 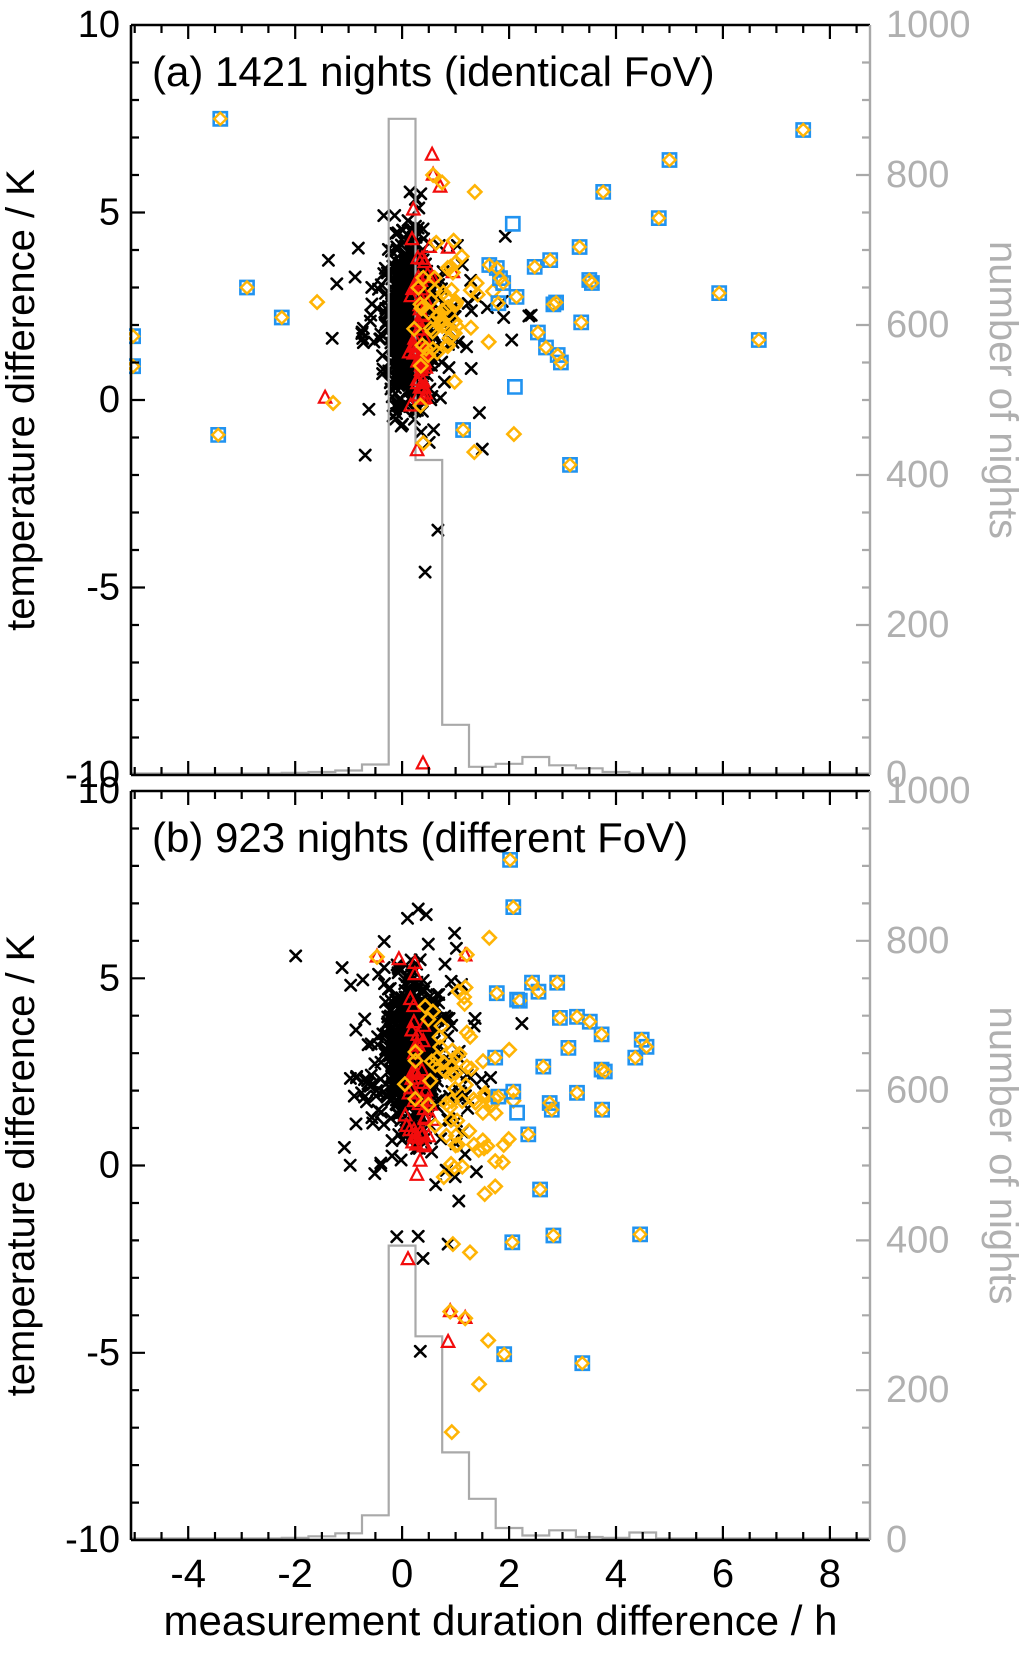 I want to click on x-tick-label: 6, so click(x=723, y=1574).